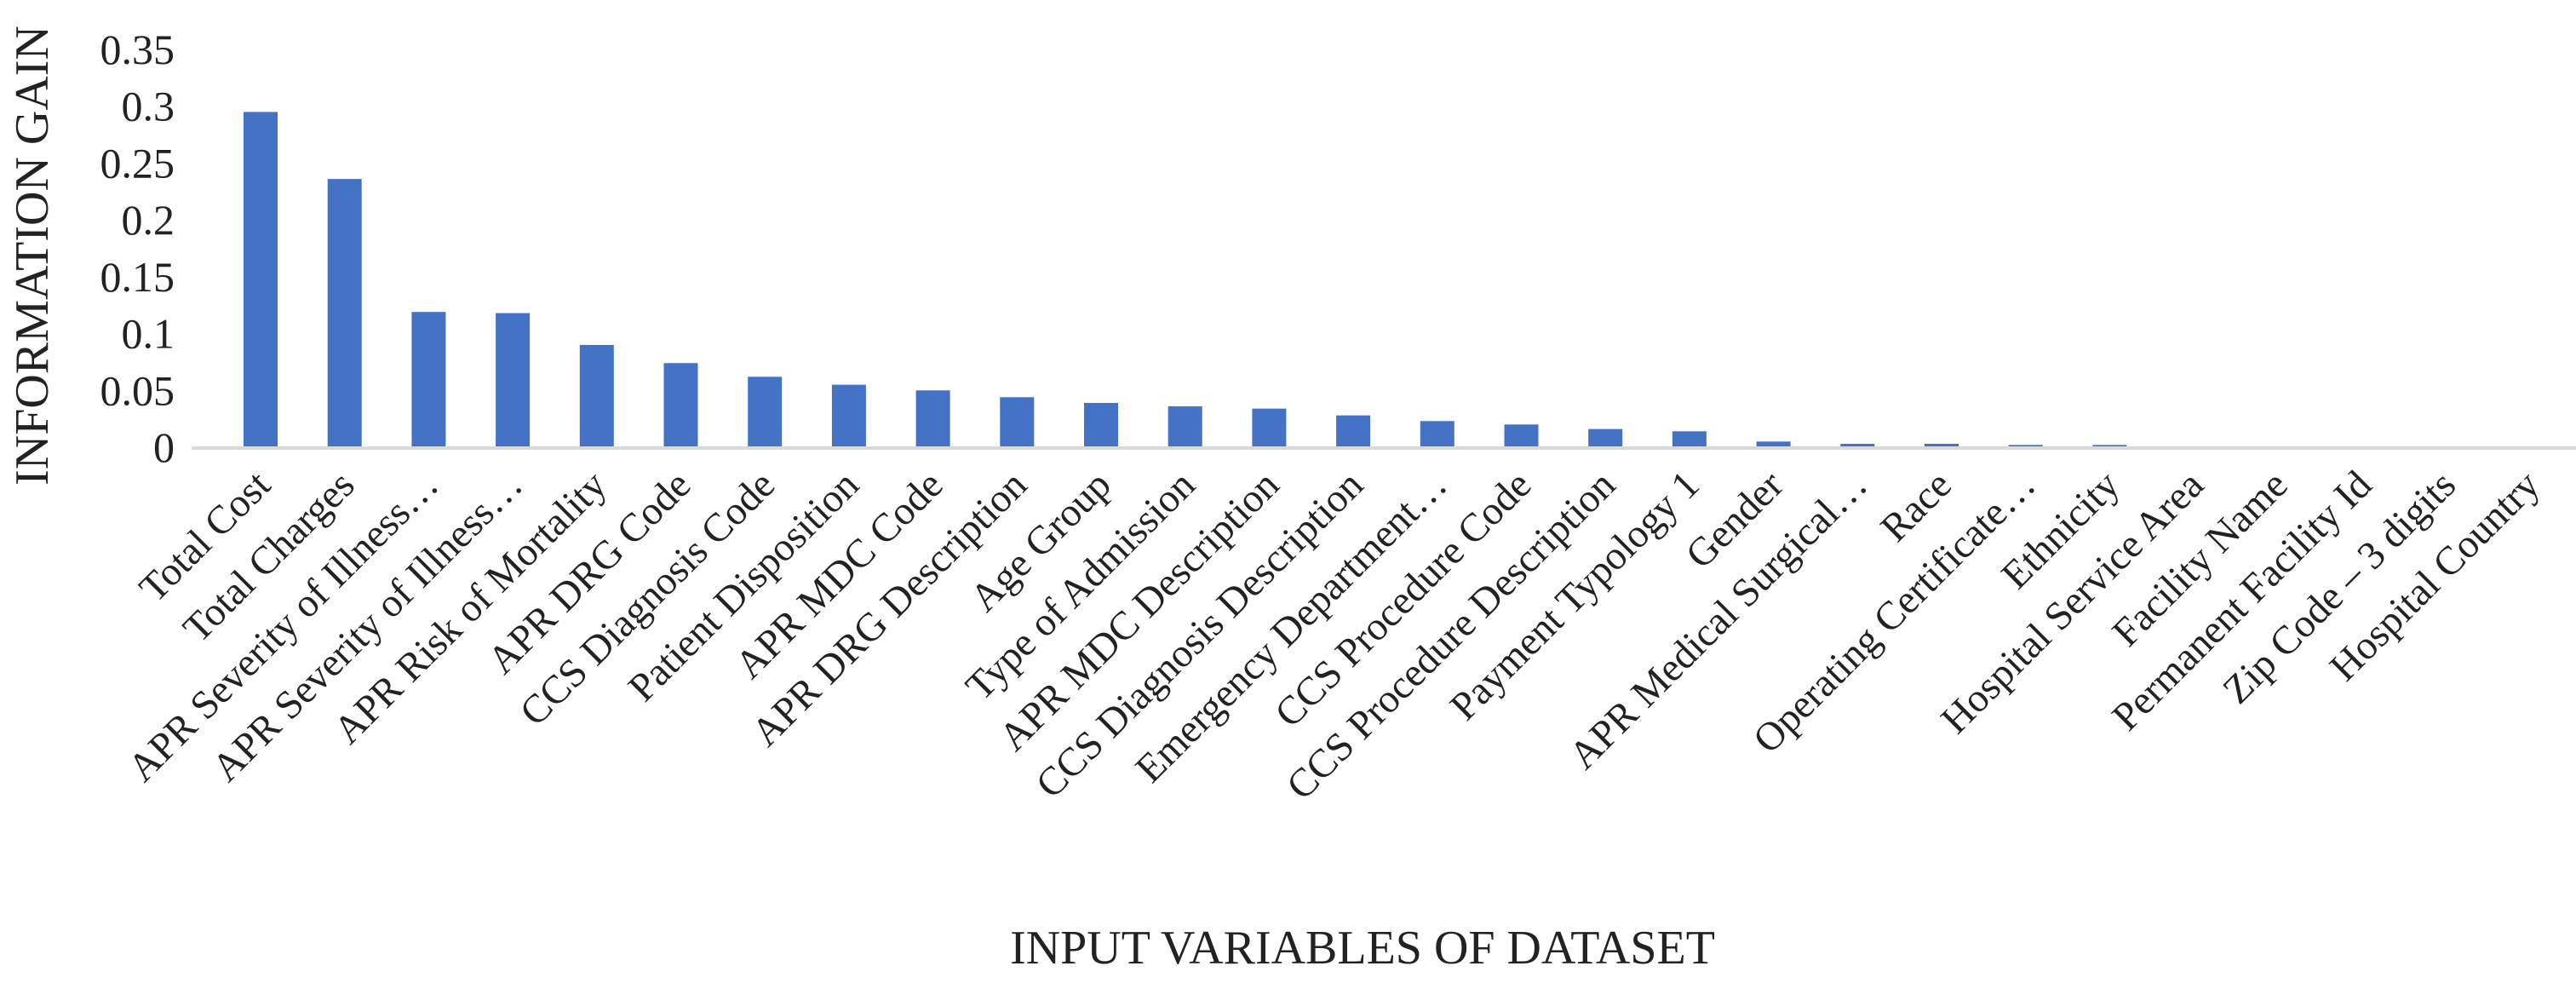 The image size is (2576, 989). What do you see at coordinates (148, 107) in the screenshot?
I see `y-tick-label: 0.3` at bounding box center [148, 107].